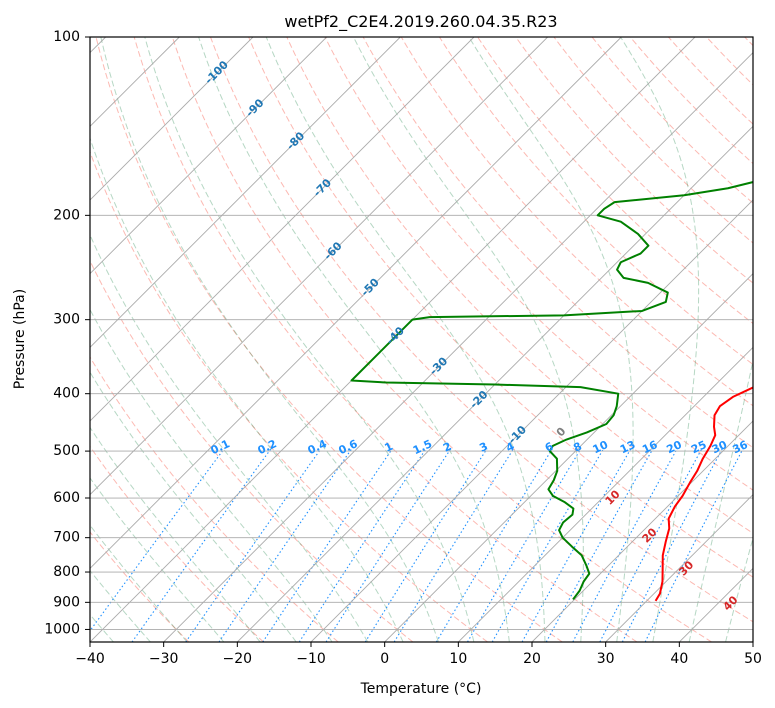 The image size is (775, 708). I want to click on y-tick-label: 100, so click(66, 37).